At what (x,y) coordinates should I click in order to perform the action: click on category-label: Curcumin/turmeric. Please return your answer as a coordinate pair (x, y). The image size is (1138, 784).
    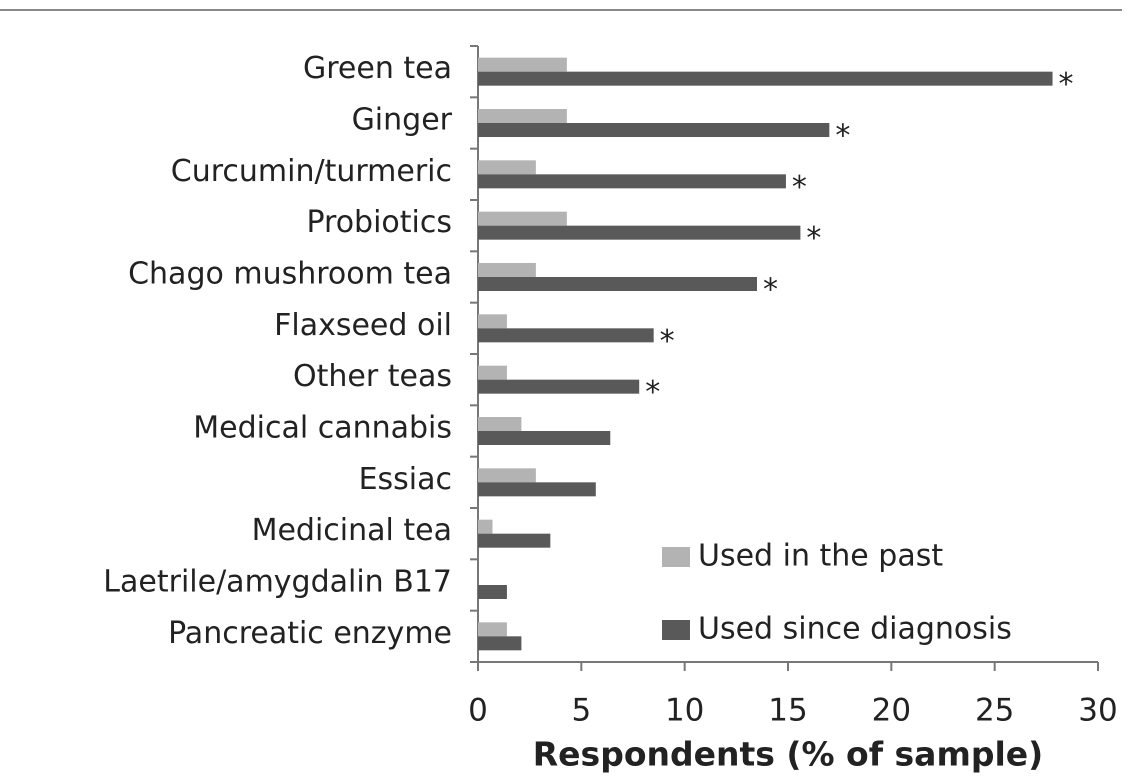
    Looking at the image, I should click on (311, 171).